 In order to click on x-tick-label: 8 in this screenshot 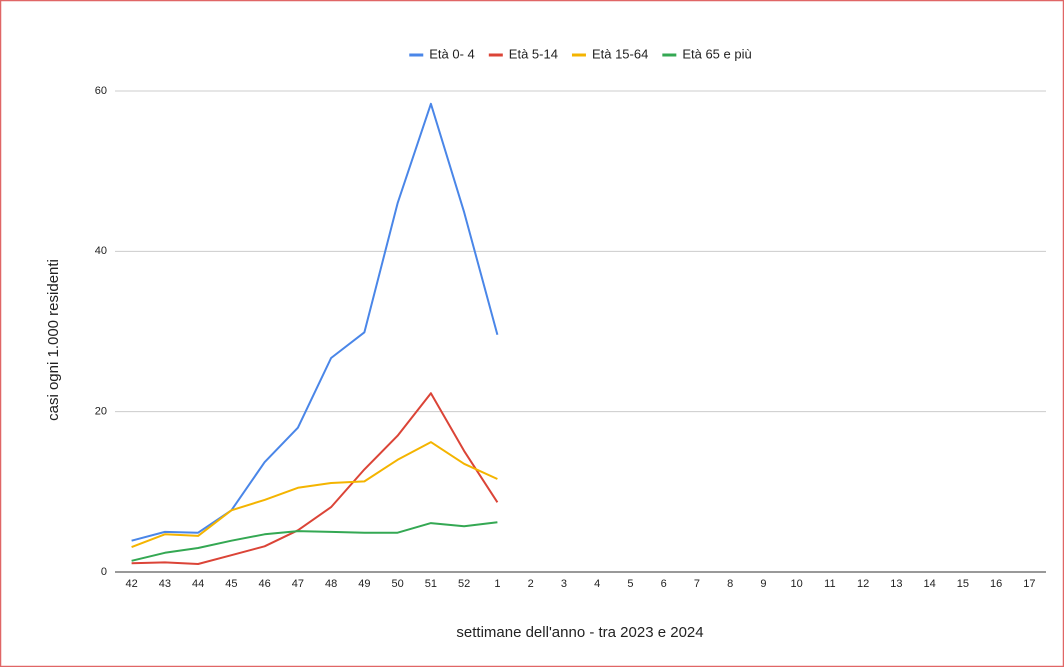, I will do `click(730, 584)`.